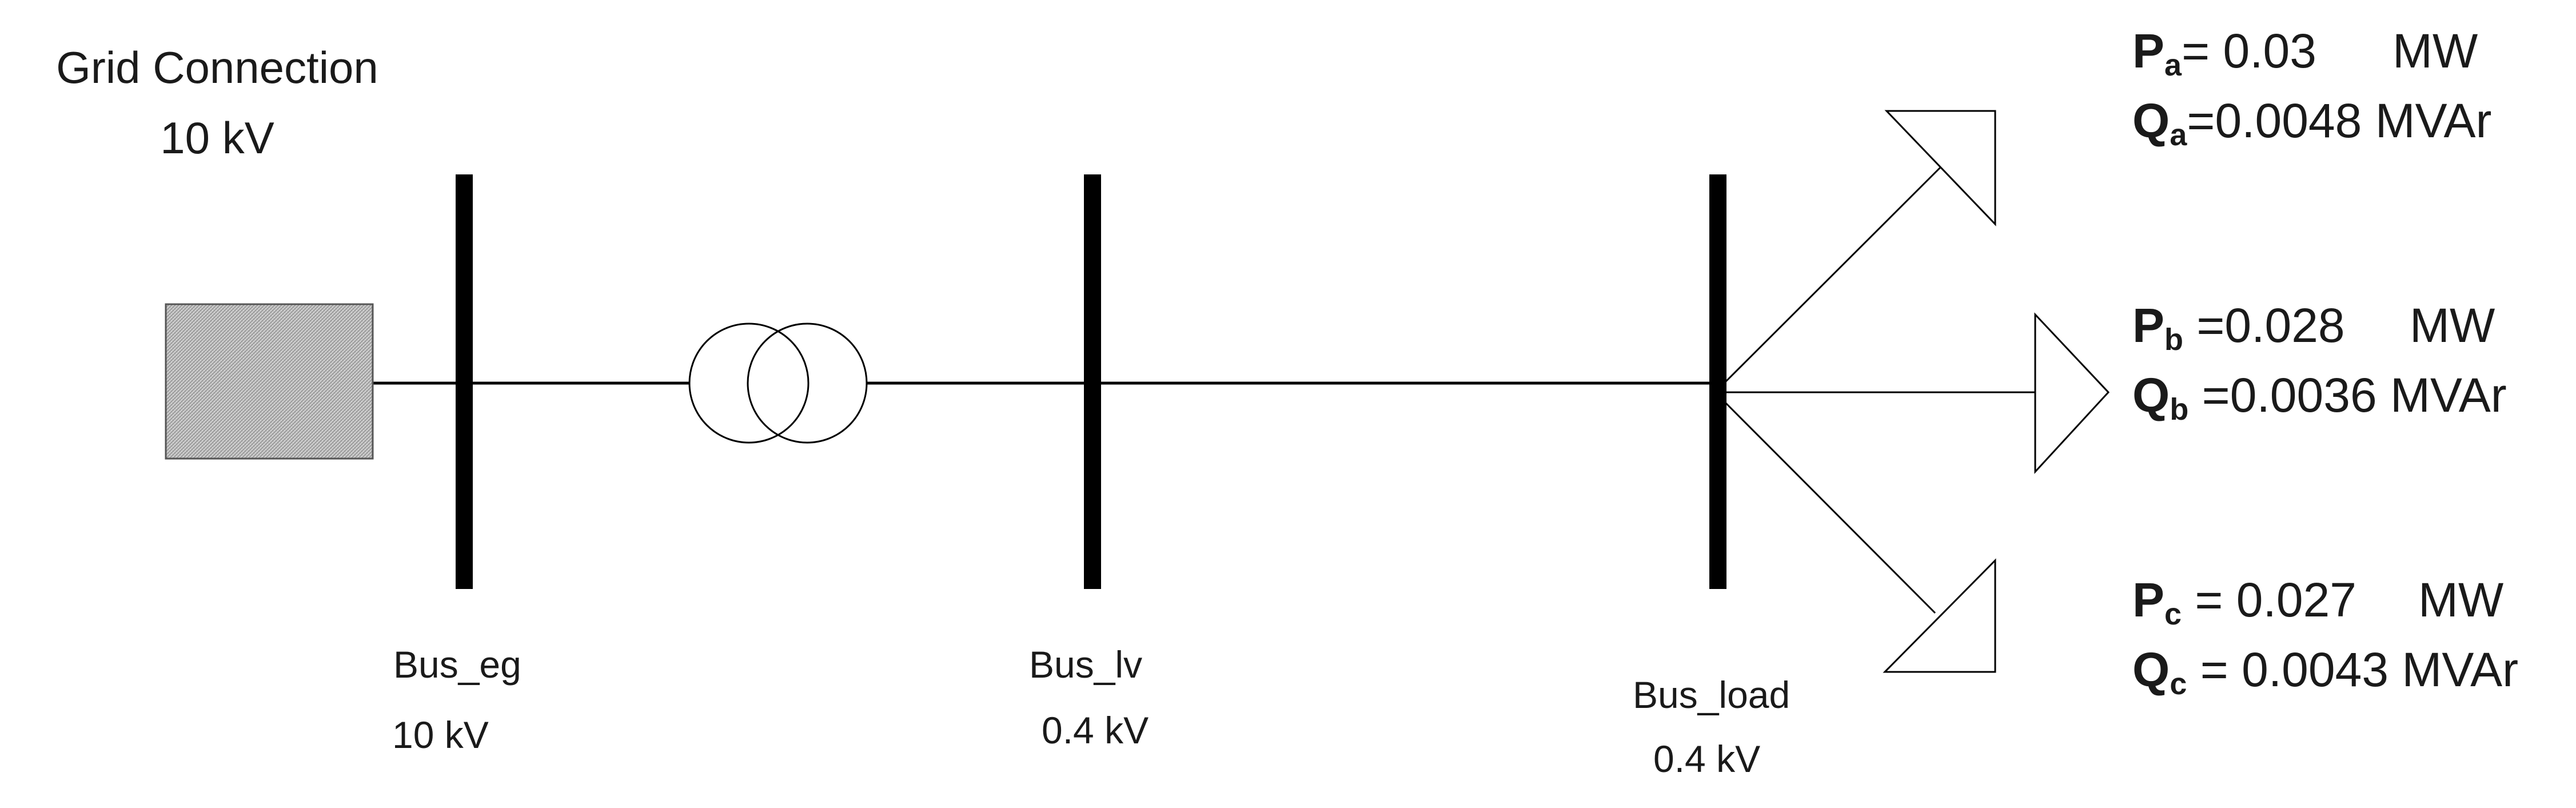 This screenshot has width=2576, height=808. What do you see at coordinates (2178, 135) in the screenshot?
I see `load-a-q-subscript: a` at bounding box center [2178, 135].